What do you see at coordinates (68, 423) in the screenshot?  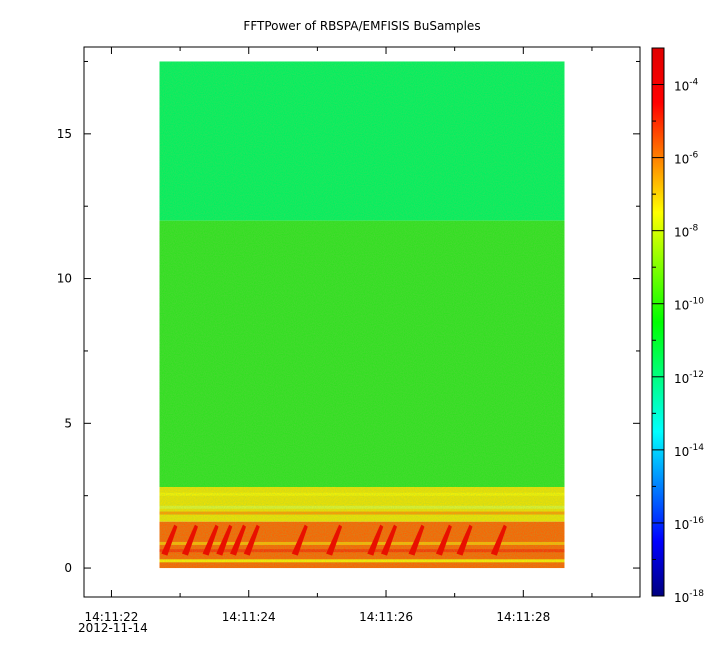 I see `y-tick-label: 5` at bounding box center [68, 423].